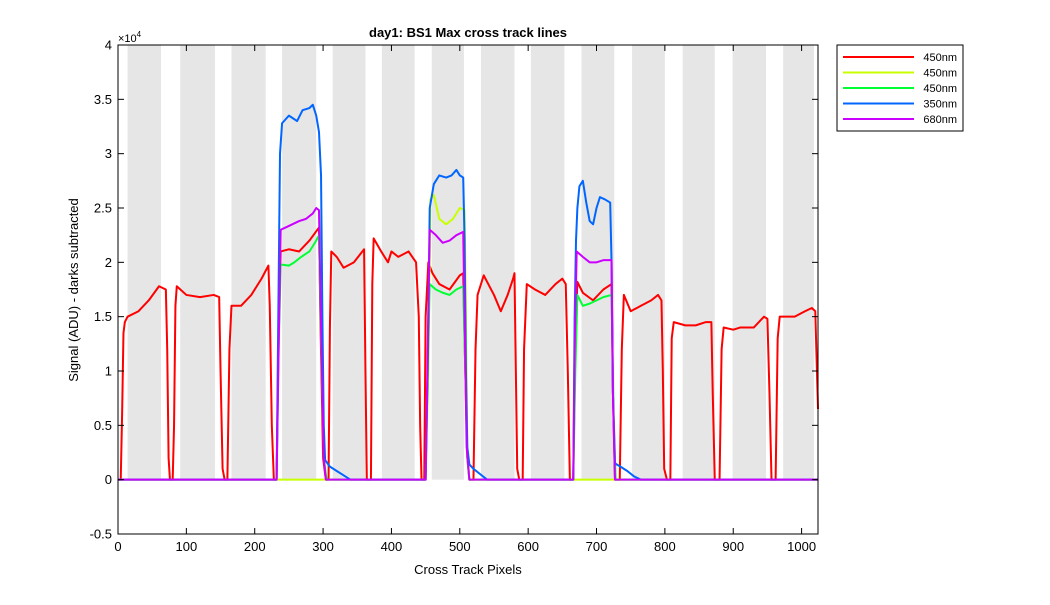 The width and height of the screenshot is (1050, 605). What do you see at coordinates (139, 34) in the screenshot?
I see `y-exponent-power: 4` at bounding box center [139, 34].